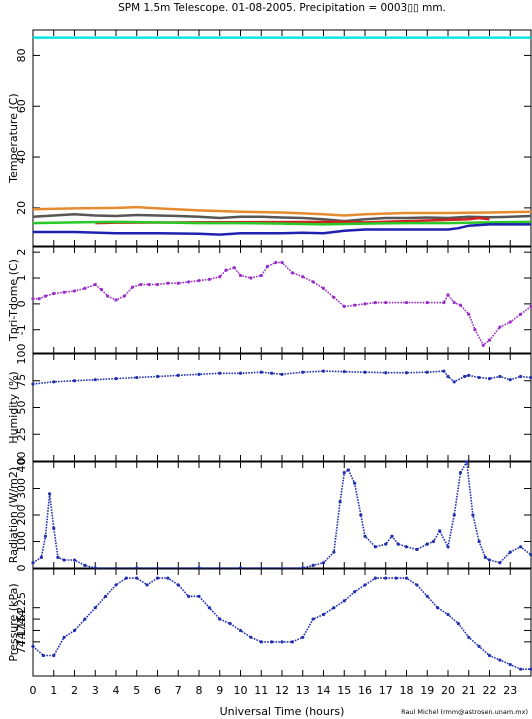 The width and height of the screenshot is (532, 719). I want to click on panel-1: -1 0 1 2 Tpri-Tdome (C), so click(269, 300).